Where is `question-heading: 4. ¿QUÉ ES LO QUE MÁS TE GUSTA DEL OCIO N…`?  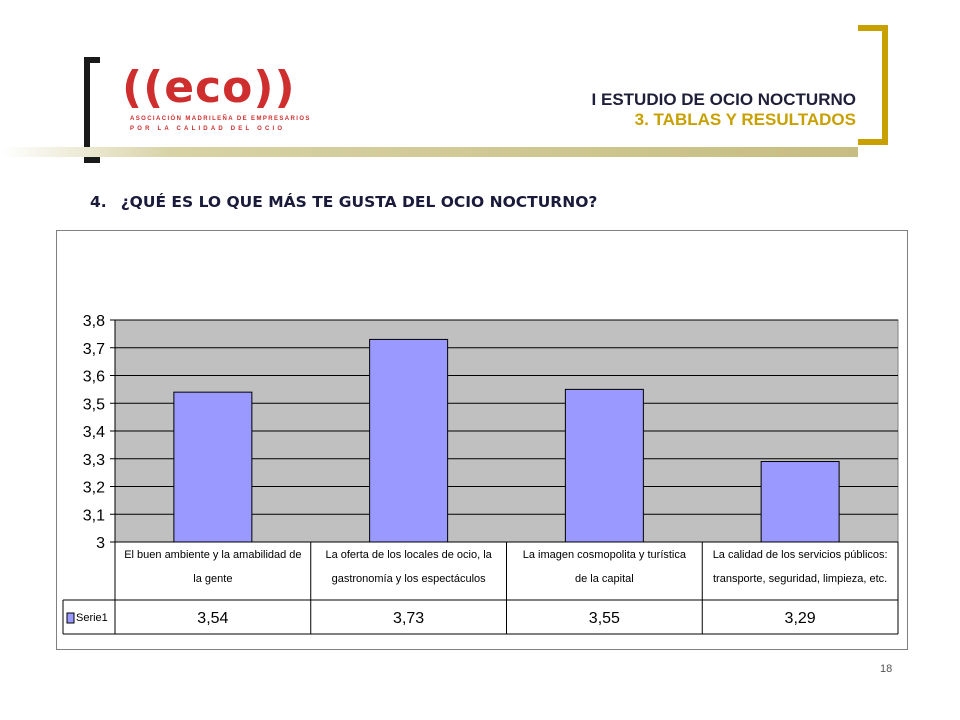
question-heading: 4. ¿QUÉ ES LO QUE MÁS TE GUSTA DEL OCIO N… is located at coordinates (343, 202).